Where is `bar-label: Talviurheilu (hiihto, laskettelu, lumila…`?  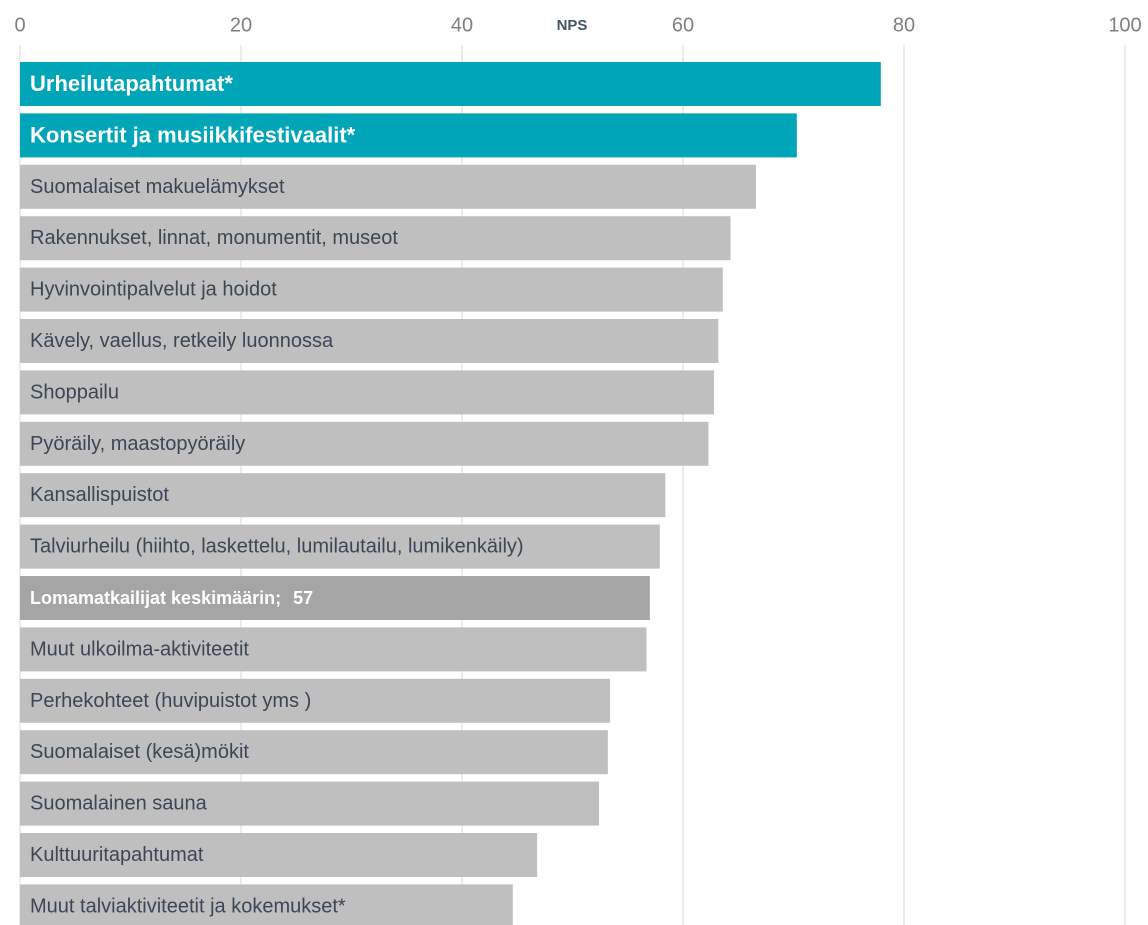
bar-label: Talviurheilu (hiihto, laskettelu, lumila… is located at coordinates (277, 547).